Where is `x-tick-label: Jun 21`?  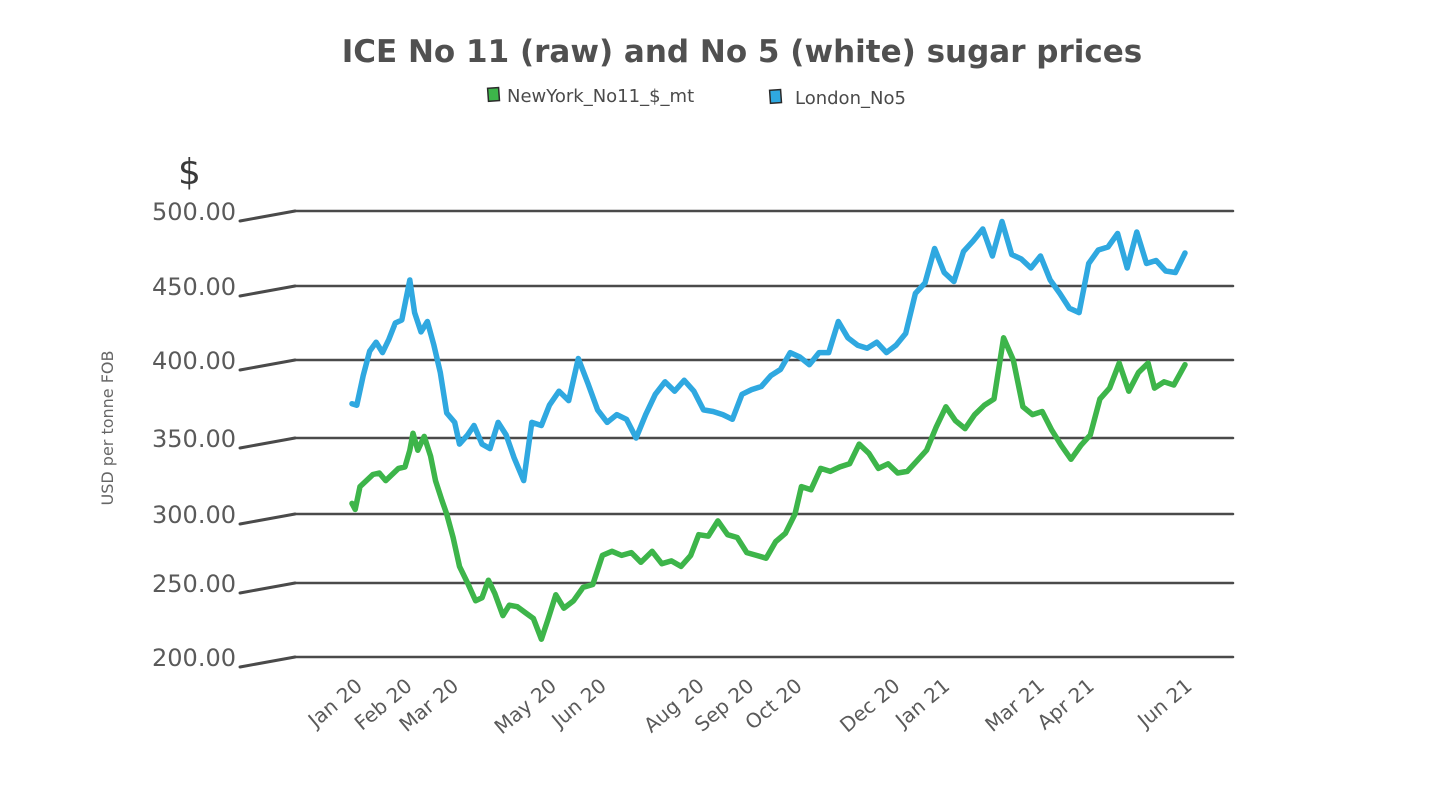 x-tick-label: Jun 21 is located at coordinates (1163, 703).